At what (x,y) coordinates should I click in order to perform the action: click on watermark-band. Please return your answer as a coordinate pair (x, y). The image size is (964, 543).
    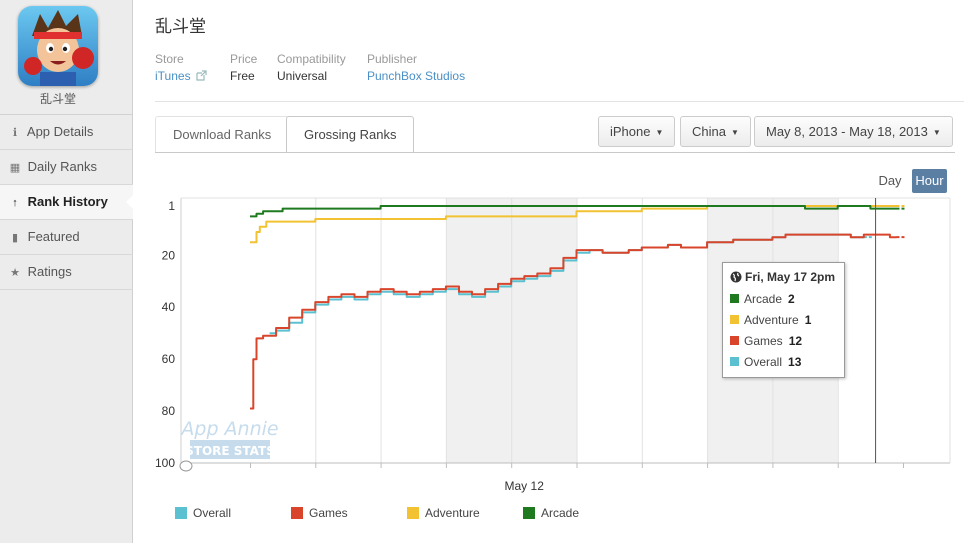
    Looking at the image, I should click on (230, 449).